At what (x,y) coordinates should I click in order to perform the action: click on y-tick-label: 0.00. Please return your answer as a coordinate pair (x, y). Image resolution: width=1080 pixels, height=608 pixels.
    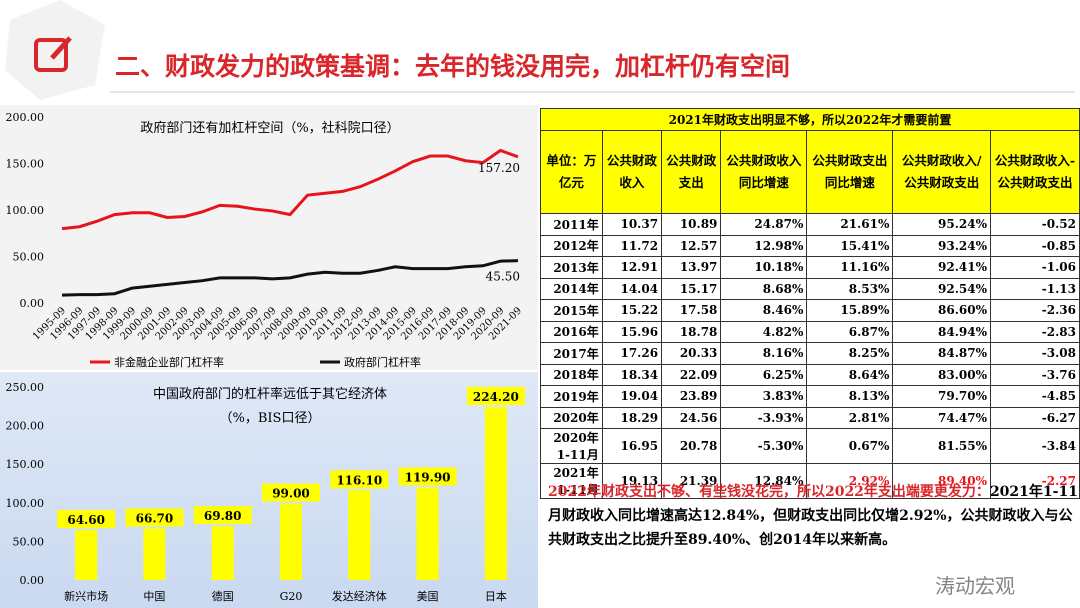
    Looking at the image, I should click on (32, 580).